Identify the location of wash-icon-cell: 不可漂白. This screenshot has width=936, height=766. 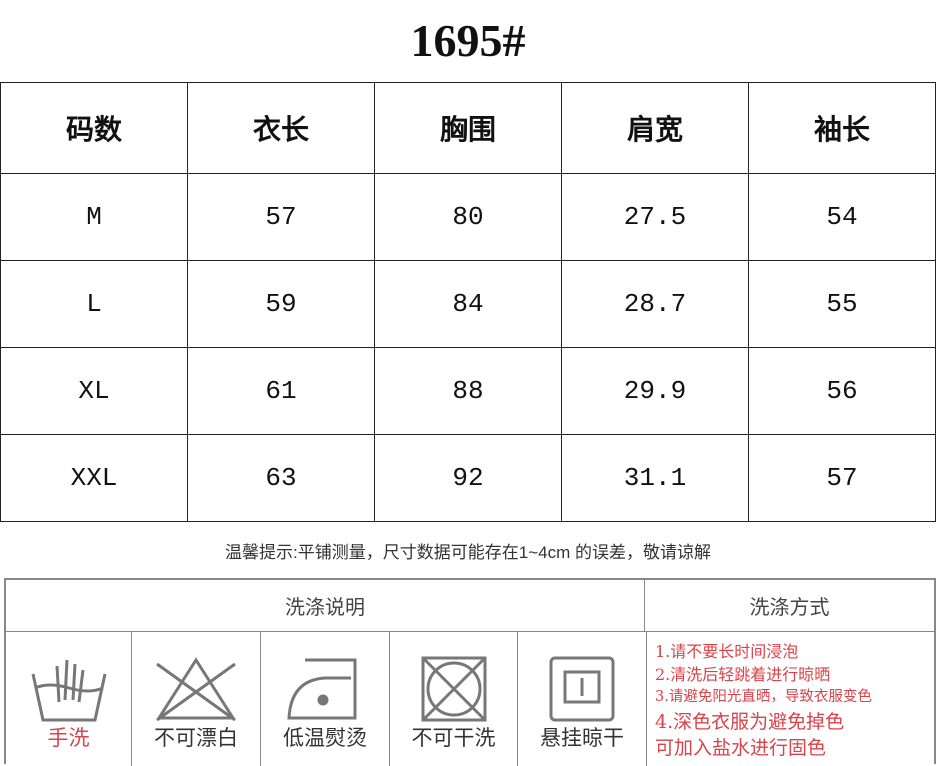
(196, 699).